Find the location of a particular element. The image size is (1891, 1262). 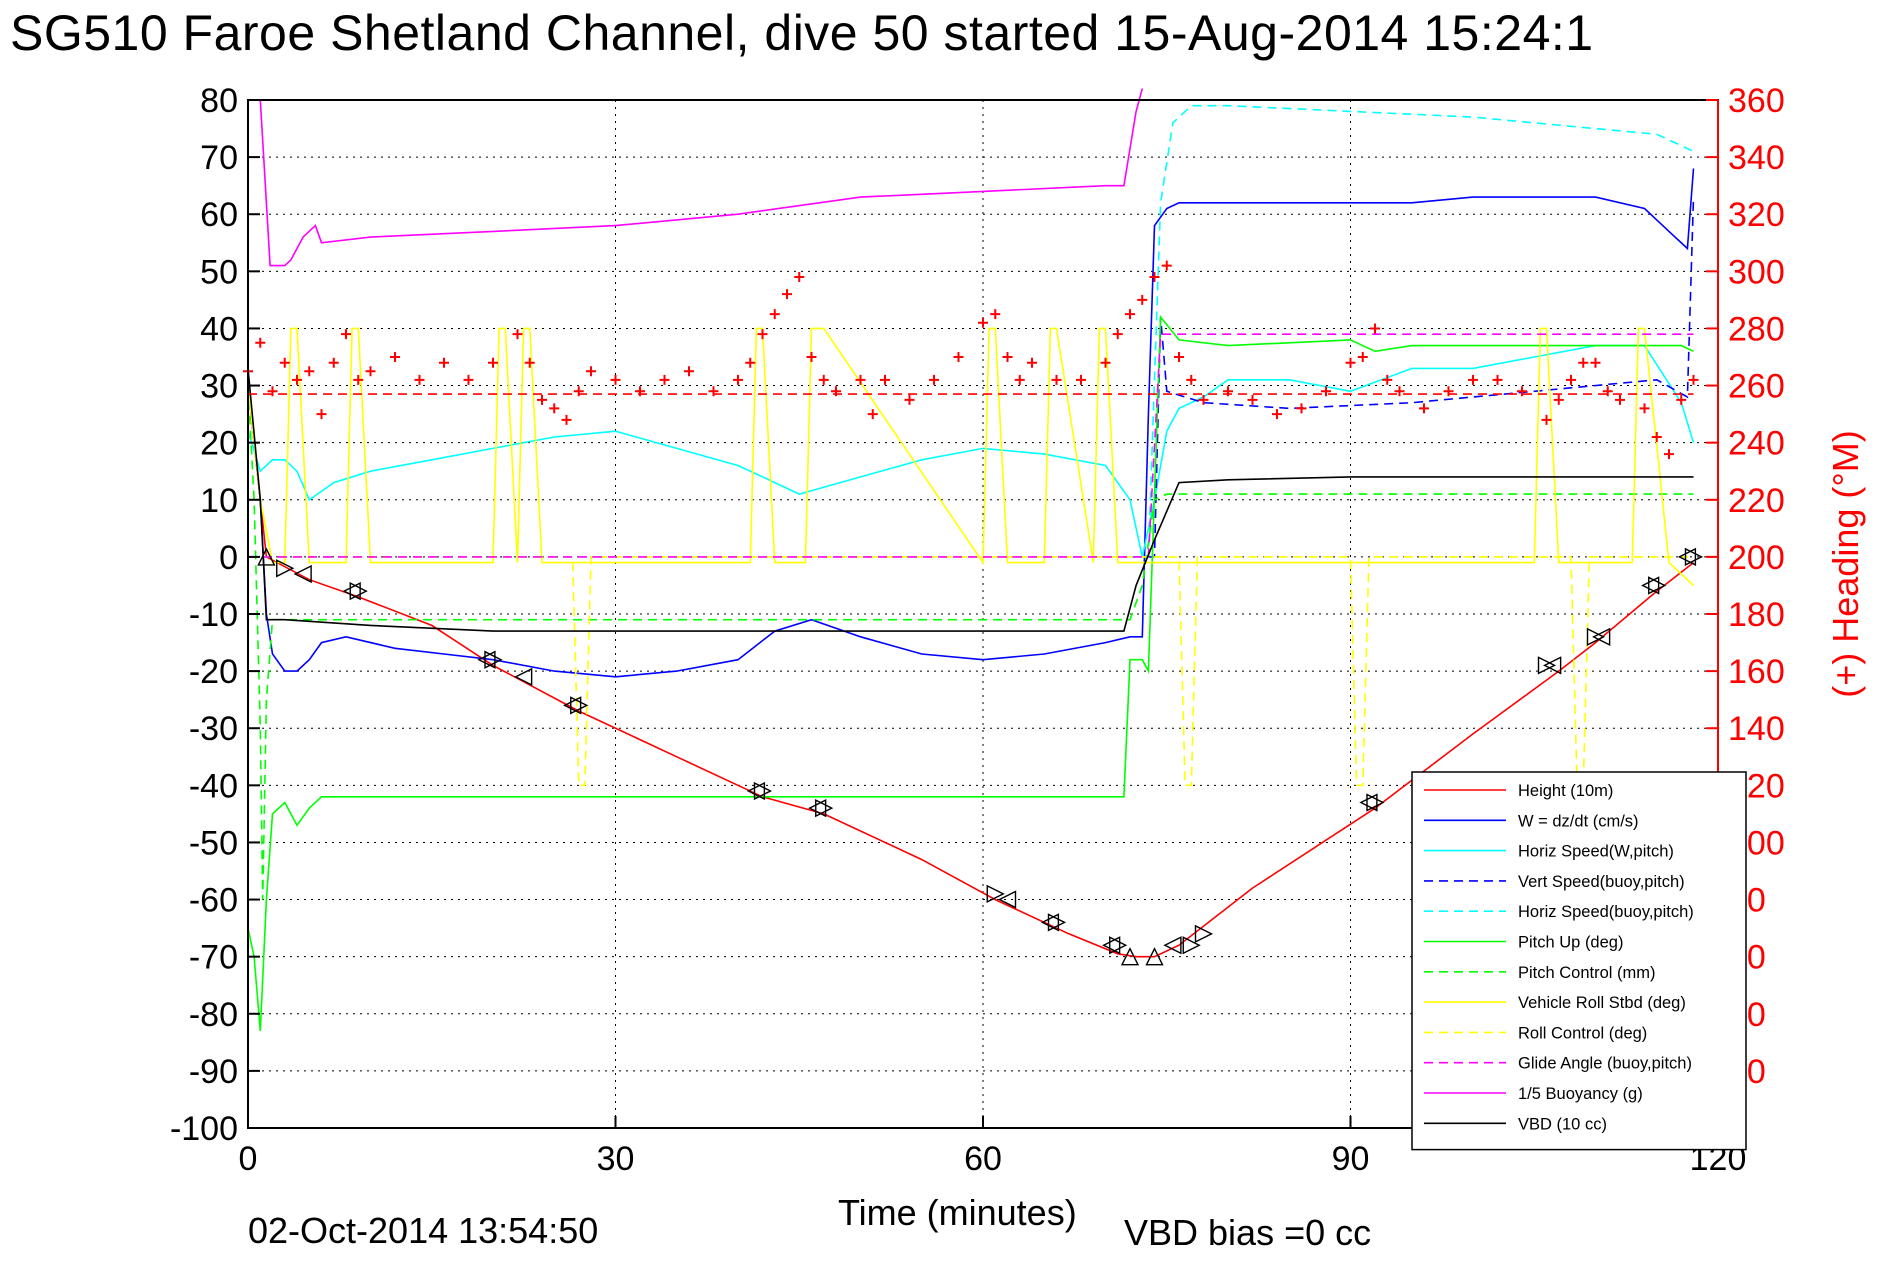

right-tick-label: 260 is located at coordinates (1756, 387).